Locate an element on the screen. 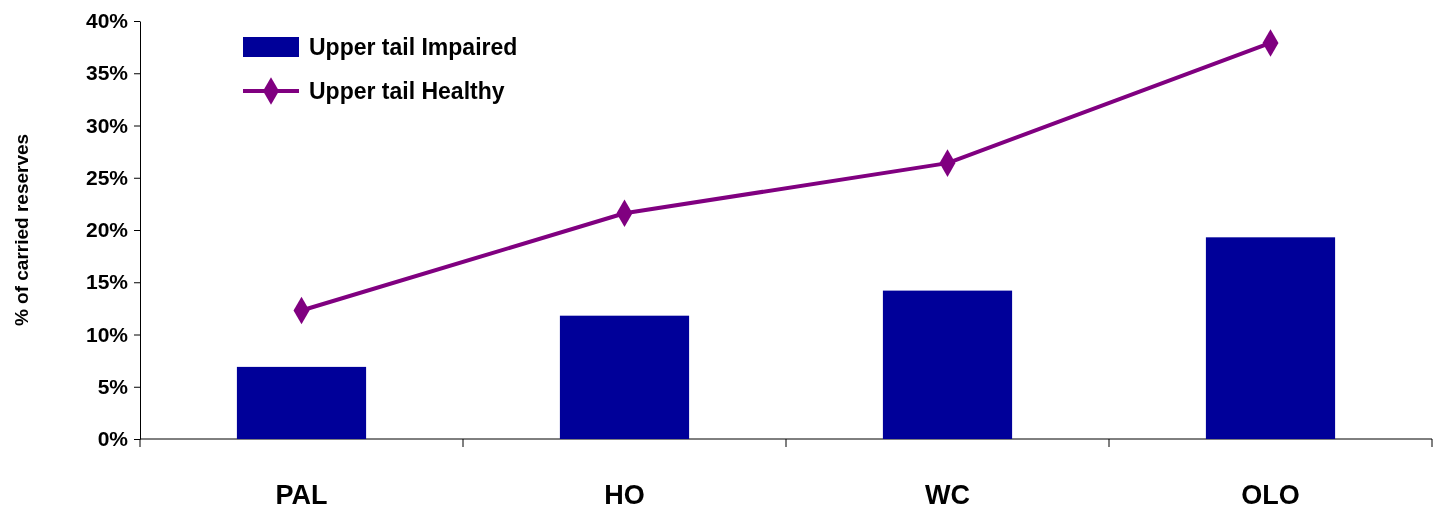 This screenshot has width=1435, height=505. y-axis-title: % of carried reserves is located at coordinates (21, 230).